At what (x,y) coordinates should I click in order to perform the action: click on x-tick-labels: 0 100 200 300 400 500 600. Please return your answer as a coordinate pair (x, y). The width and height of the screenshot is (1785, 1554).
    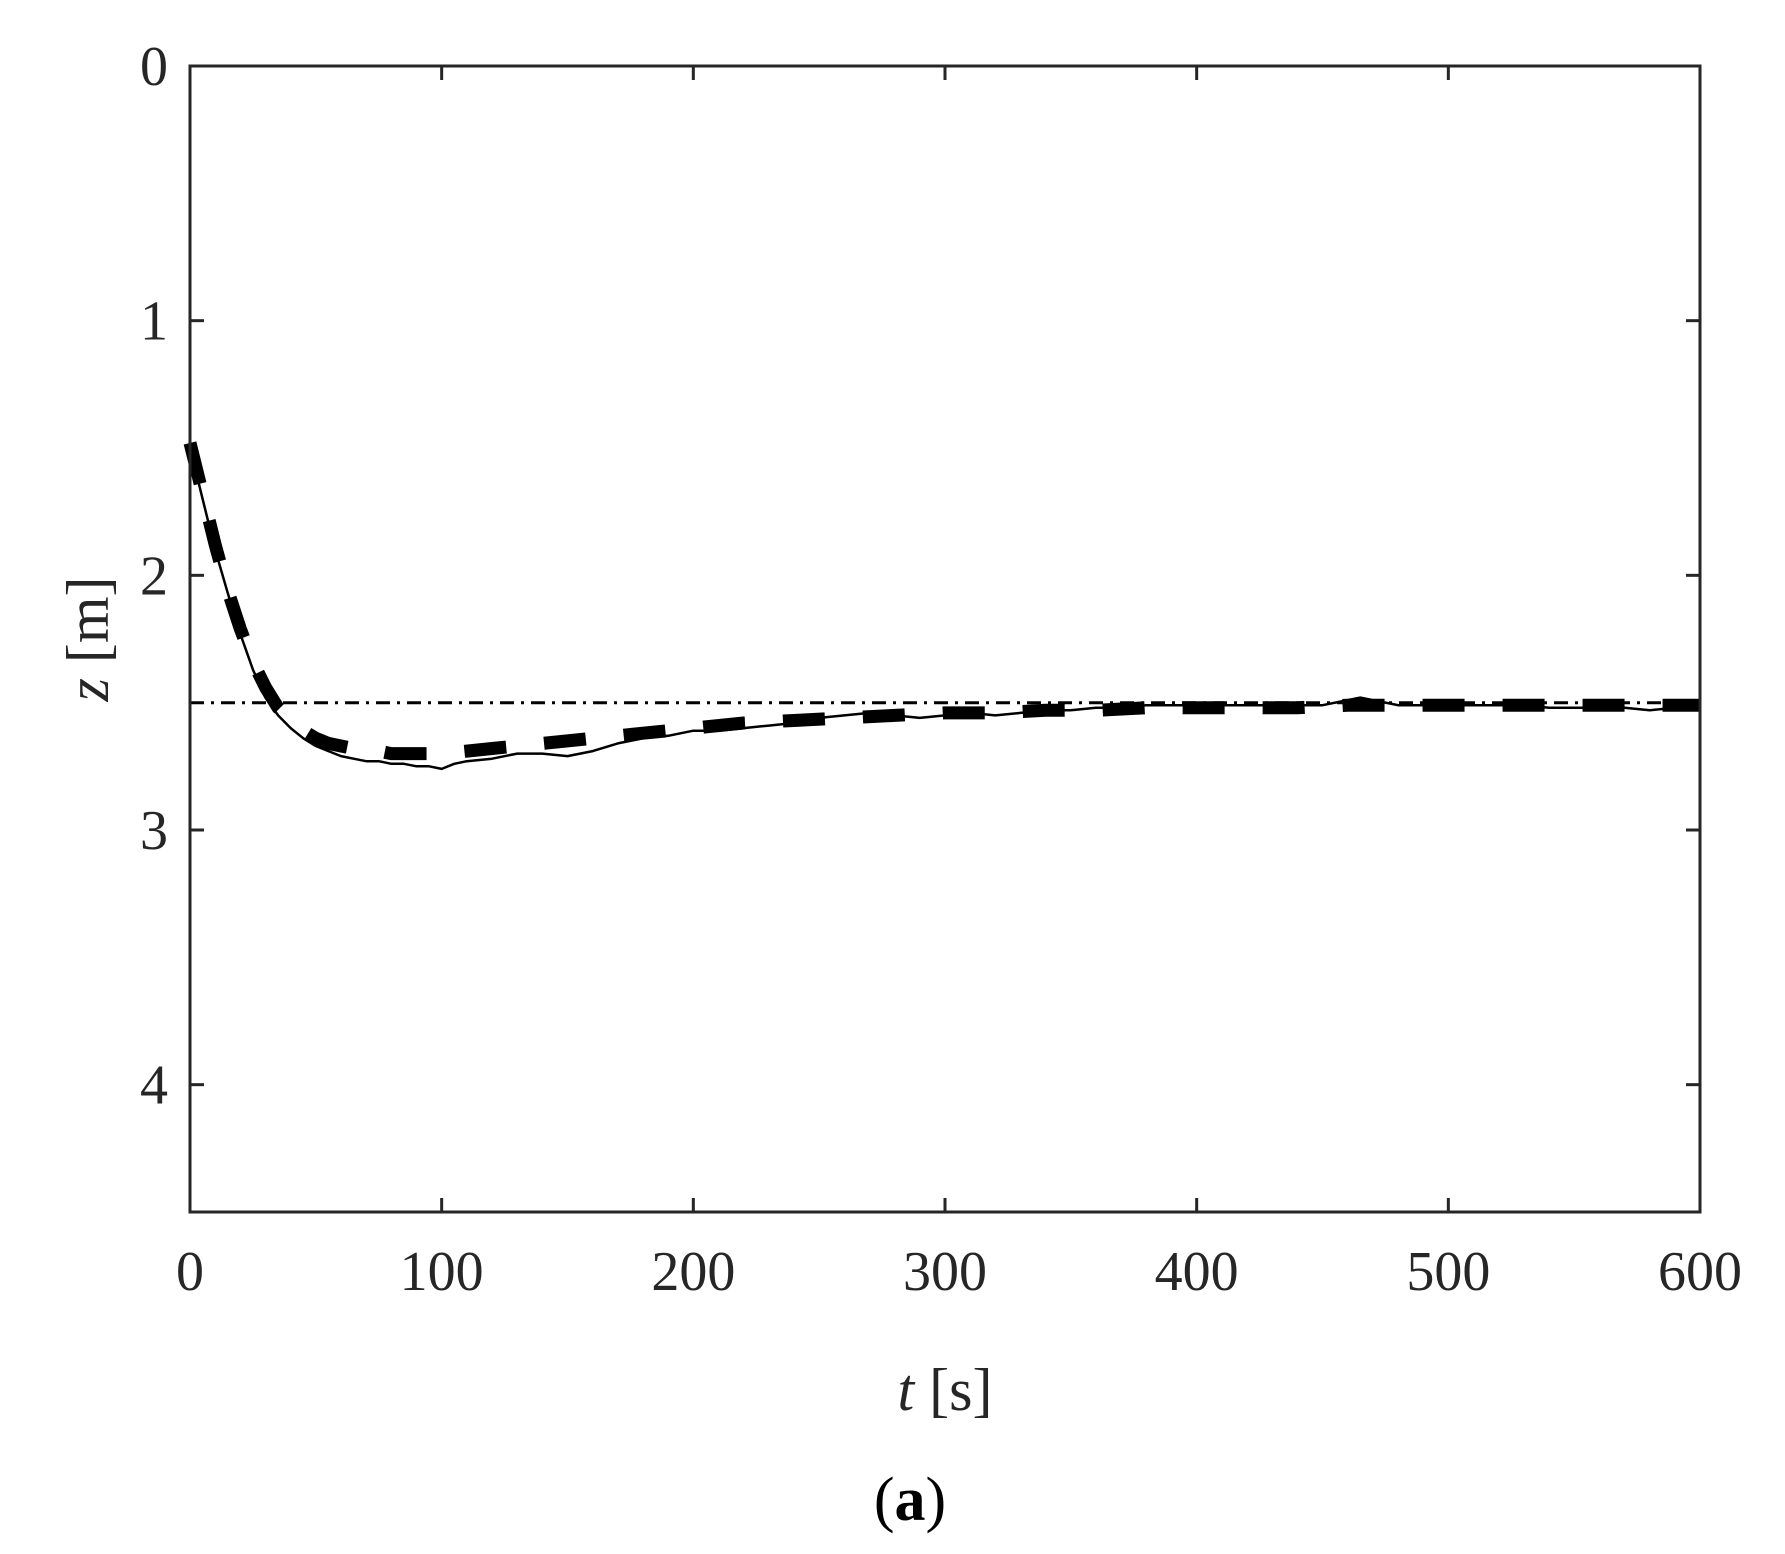
    Looking at the image, I should click on (959, 1272).